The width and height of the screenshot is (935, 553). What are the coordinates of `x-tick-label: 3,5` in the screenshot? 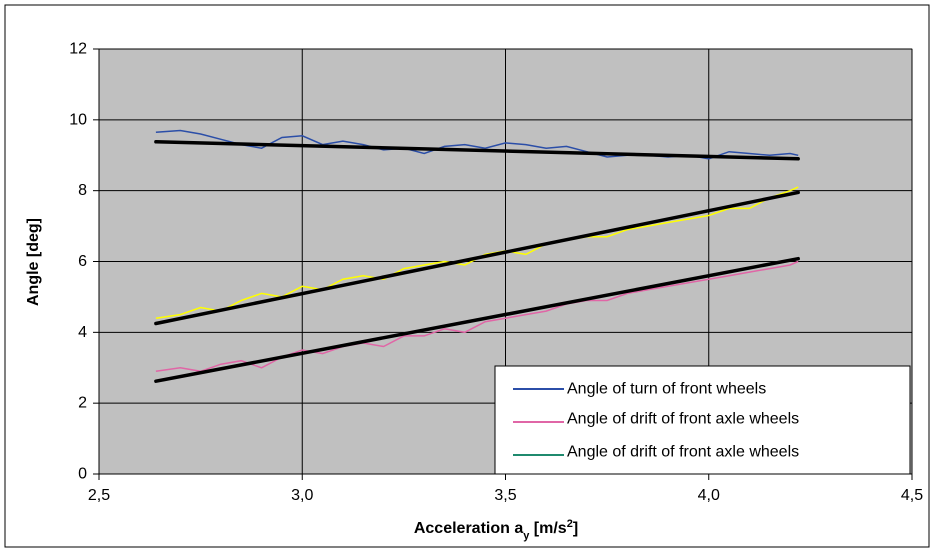 It's located at (505, 495).